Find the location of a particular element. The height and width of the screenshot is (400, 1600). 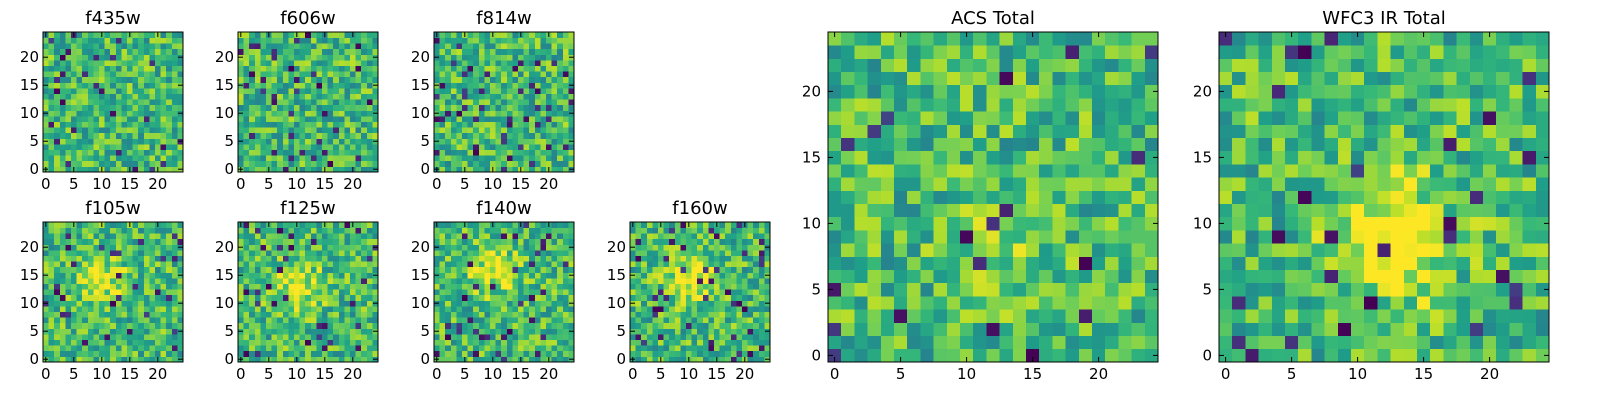

y-tick-label: 15 is located at coordinates (616, 275).